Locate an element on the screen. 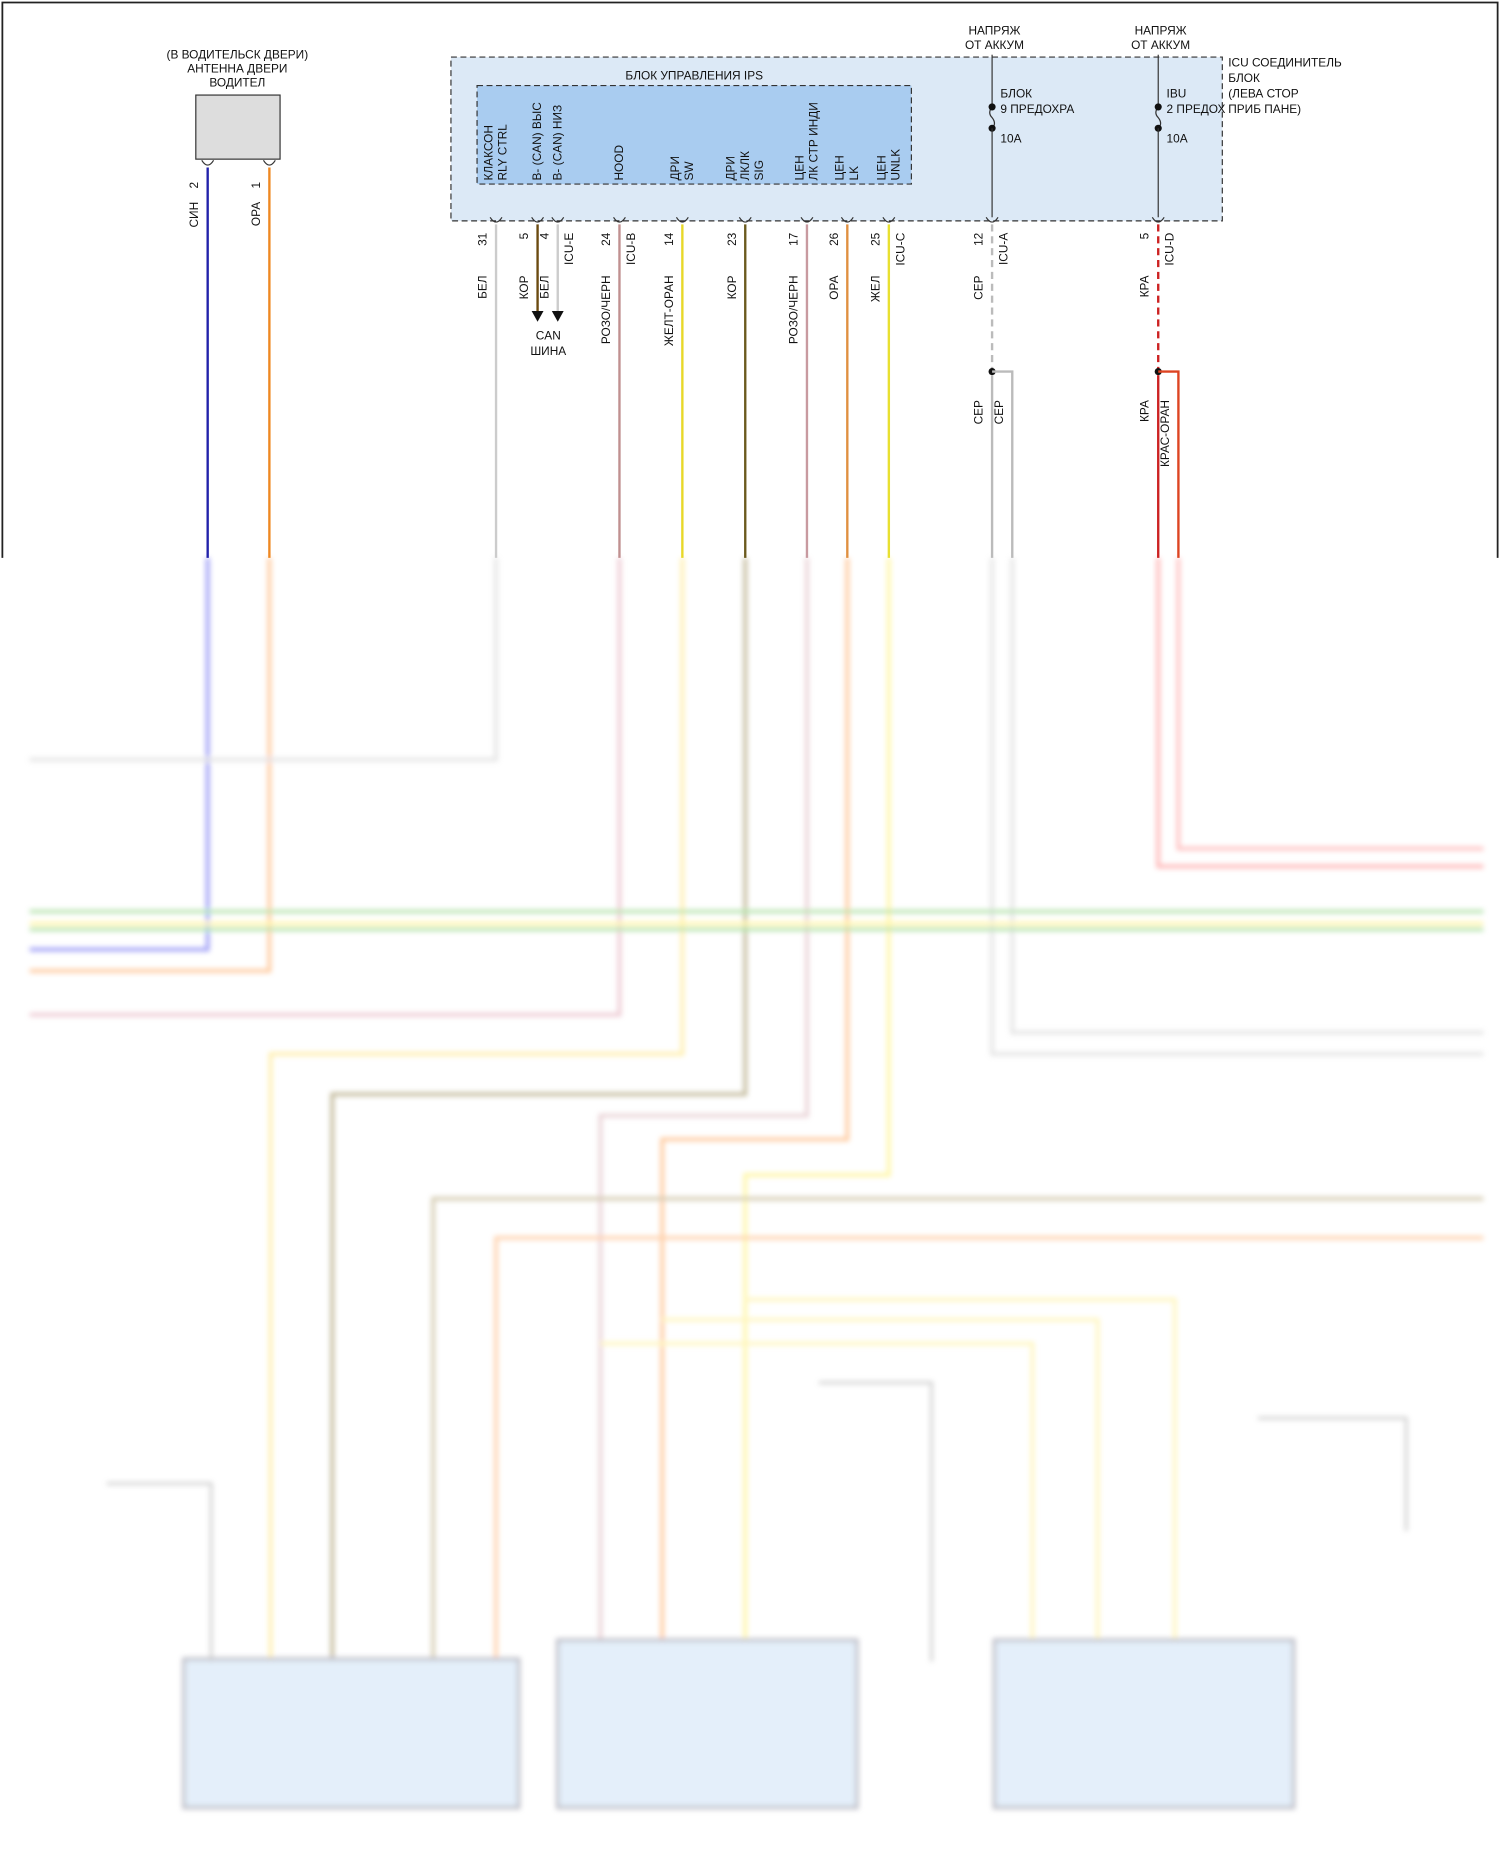  pin-label: UNLK is located at coordinates (896, 165).